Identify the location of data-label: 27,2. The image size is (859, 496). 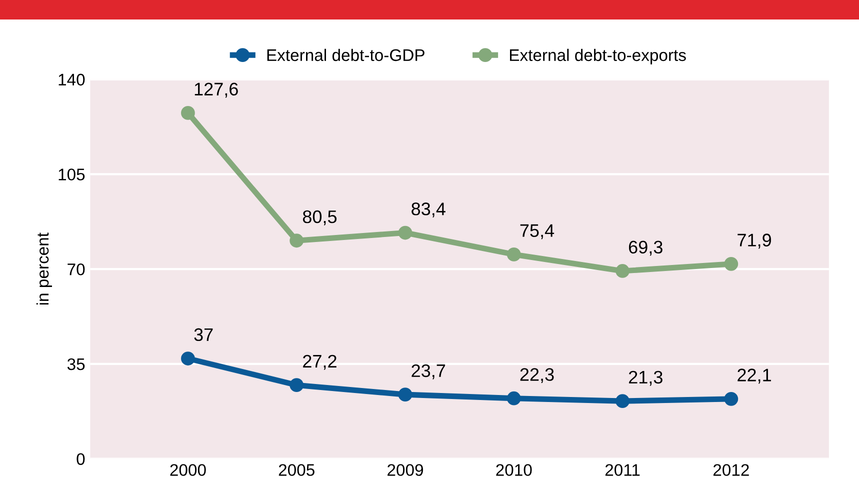
(319, 362).